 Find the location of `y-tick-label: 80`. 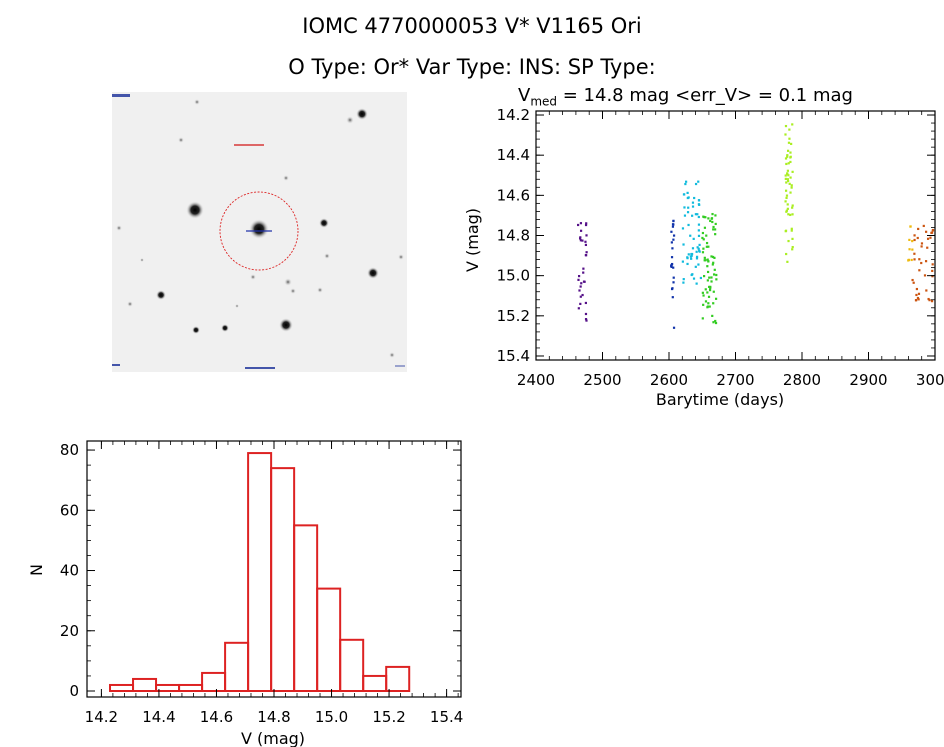

y-tick-label: 80 is located at coordinates (69, 450).